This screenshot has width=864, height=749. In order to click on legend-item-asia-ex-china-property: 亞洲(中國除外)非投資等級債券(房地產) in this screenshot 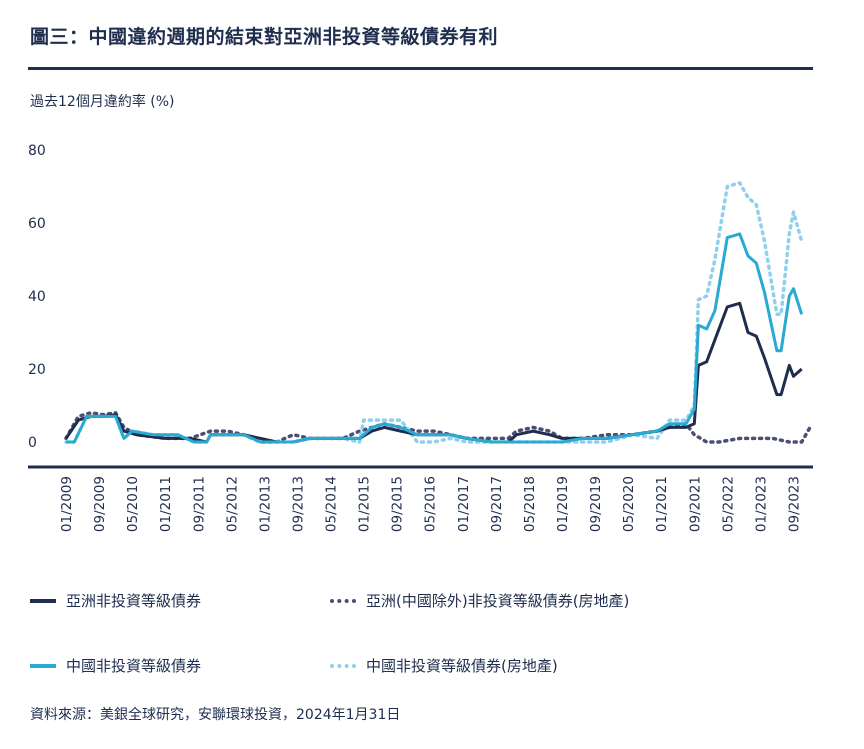, I will do `click(479, 600)`.